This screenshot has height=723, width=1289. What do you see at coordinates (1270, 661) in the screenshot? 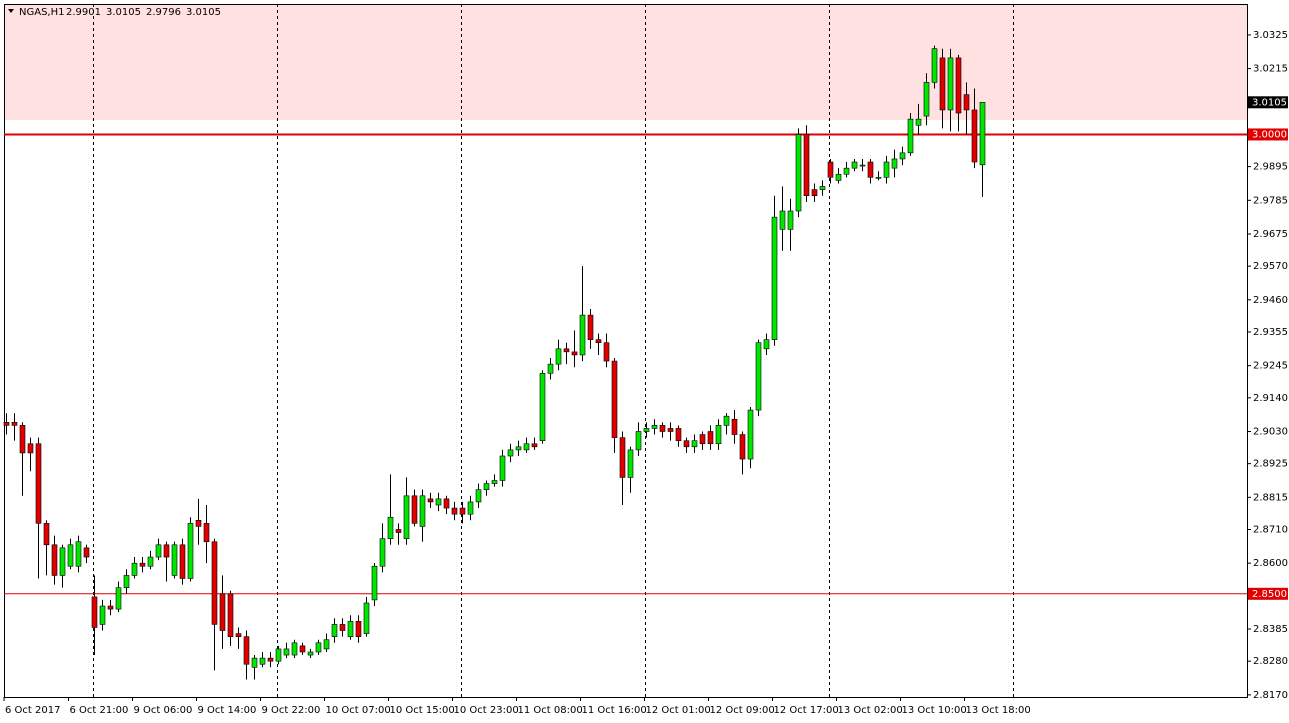
I see `y-tick-label: 2.8280` at bounding box center [1270, 661].